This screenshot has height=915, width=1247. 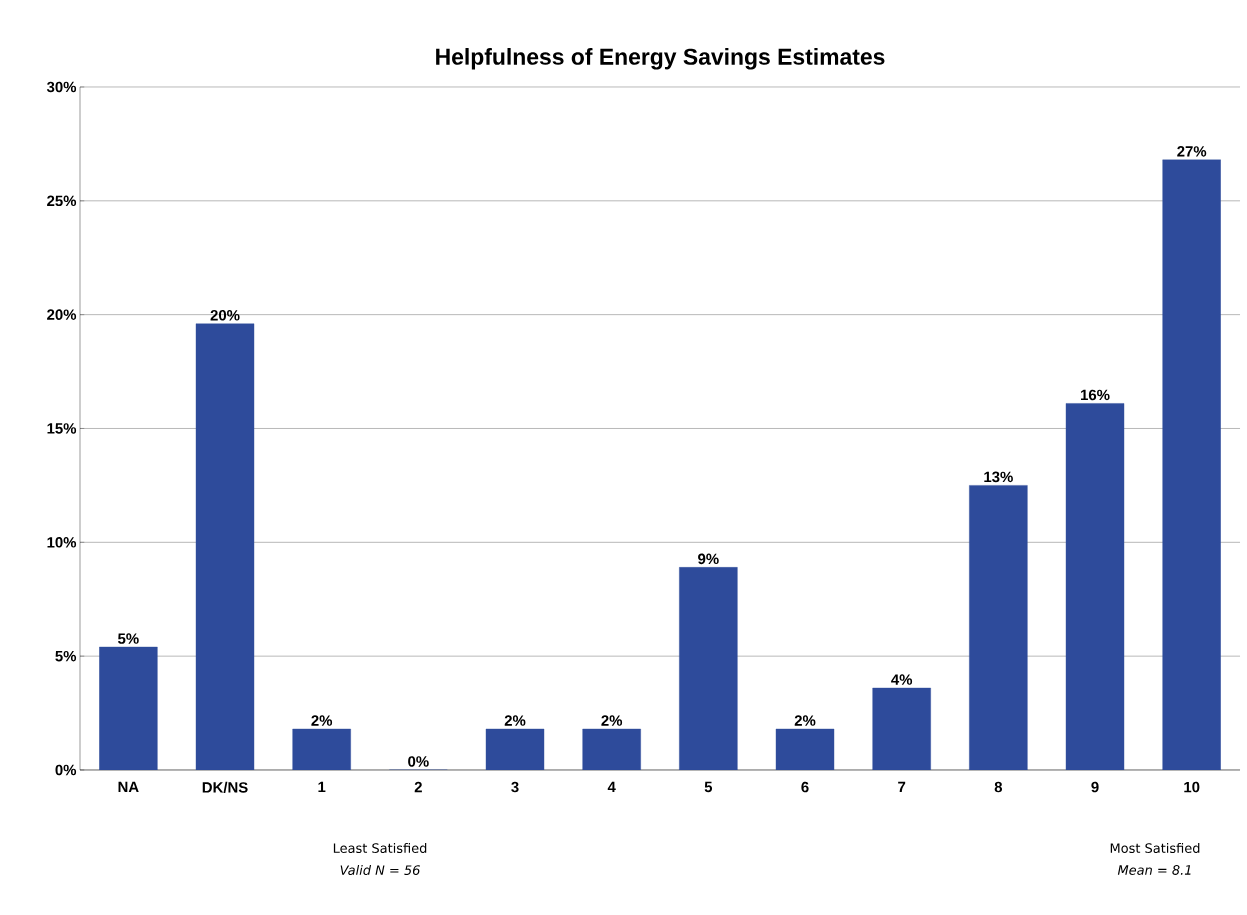 I want to click on data-label: 4%, so click(x=902, y=679).